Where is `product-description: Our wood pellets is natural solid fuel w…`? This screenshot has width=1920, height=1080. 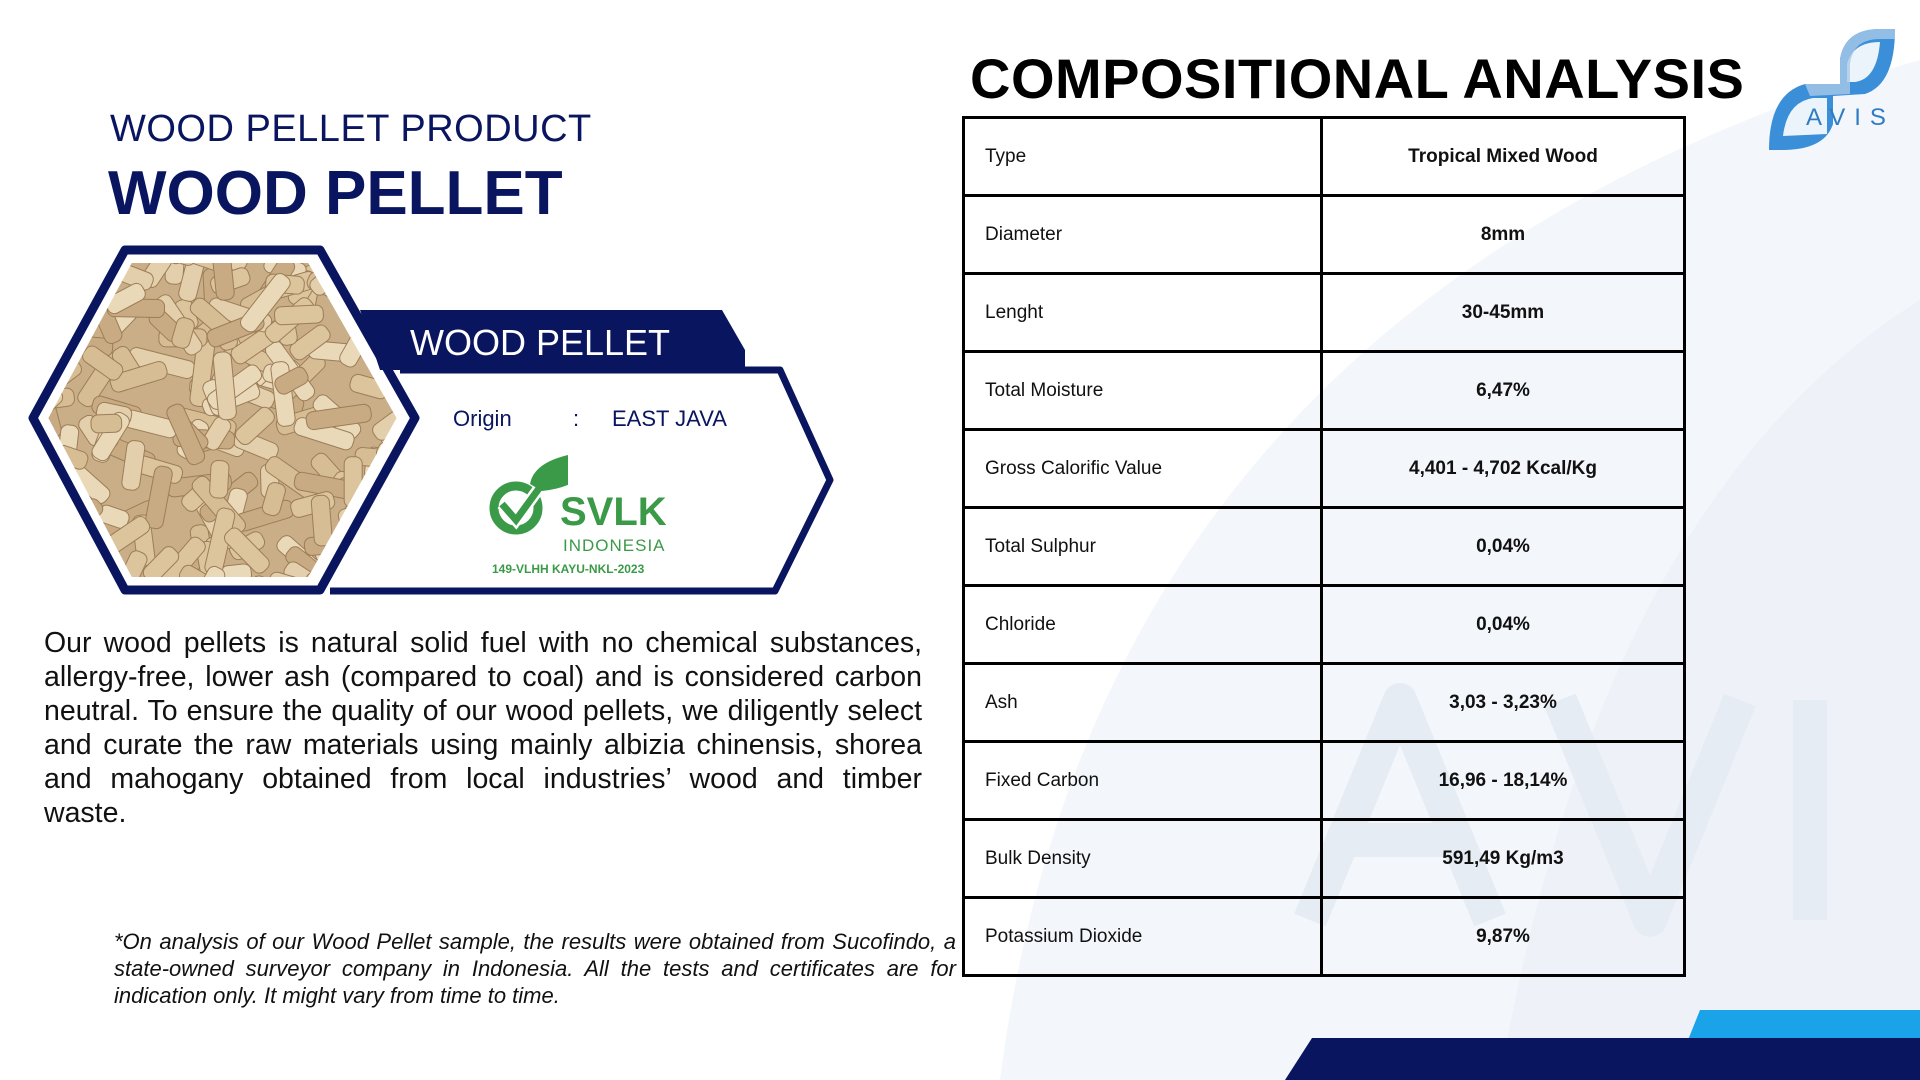 product-description: Our wood pellets is natural solid fuel w… is located at coordinates (483, 728).